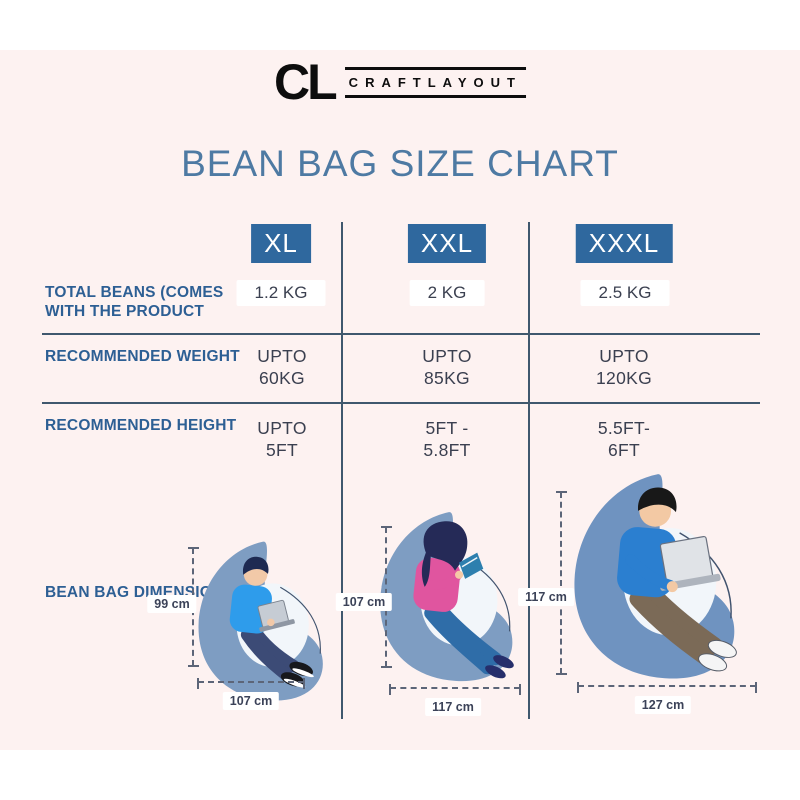 This screenshot has height=800, width=800. Describe the element at coordinates (663, 705) in the screenshot. I see `xxxl-width-dimension-label: 127 cm` at that location.